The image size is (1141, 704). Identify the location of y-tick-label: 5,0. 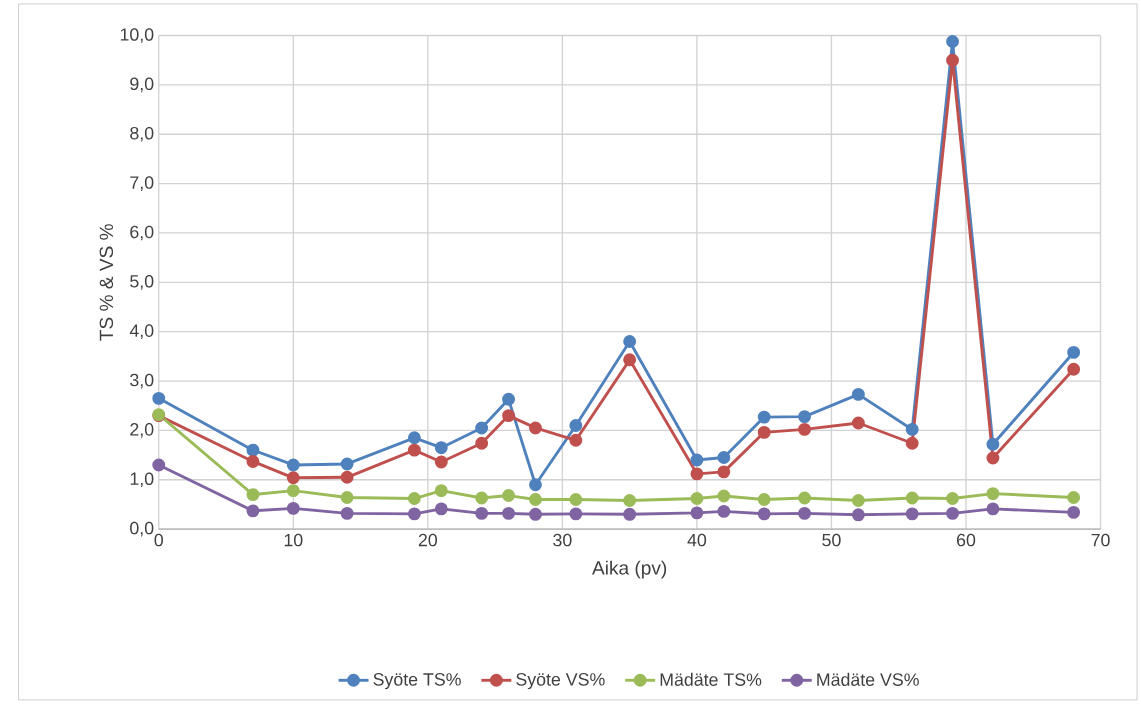
(142, 282).